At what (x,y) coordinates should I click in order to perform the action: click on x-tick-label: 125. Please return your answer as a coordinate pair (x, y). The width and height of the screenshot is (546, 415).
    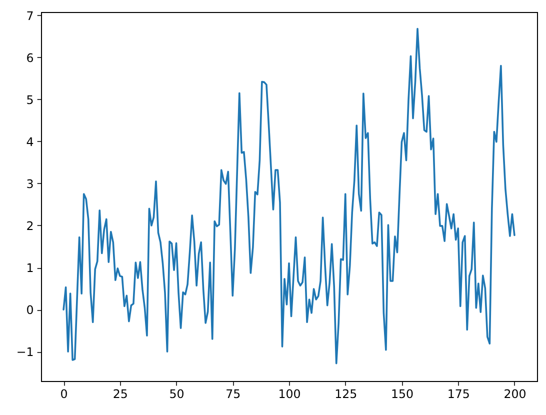
    Looking at the image, I should click on (346, 394).